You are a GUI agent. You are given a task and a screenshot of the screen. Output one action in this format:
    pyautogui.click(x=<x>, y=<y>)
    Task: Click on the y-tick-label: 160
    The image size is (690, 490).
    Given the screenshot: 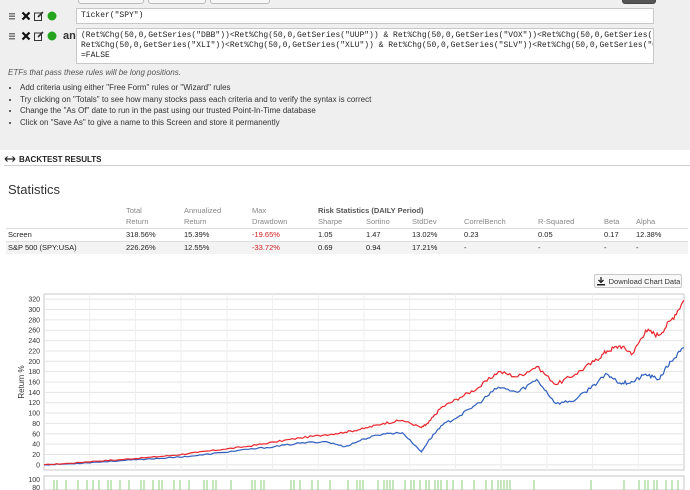 What is the action you would take?
    pyautogui.click(x=34, y=383)
    